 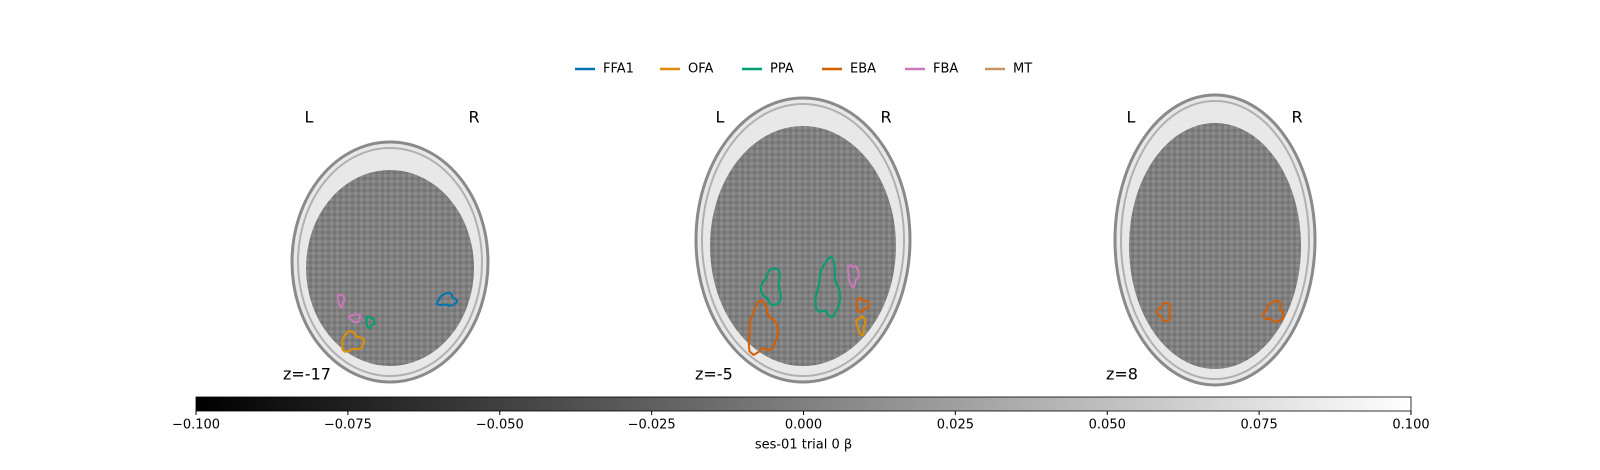 What do you see at coordinates (1410, 425) in the screenshot?
I see `colorbar-tick-label: 0.100` at bounding box center [1410, 425].